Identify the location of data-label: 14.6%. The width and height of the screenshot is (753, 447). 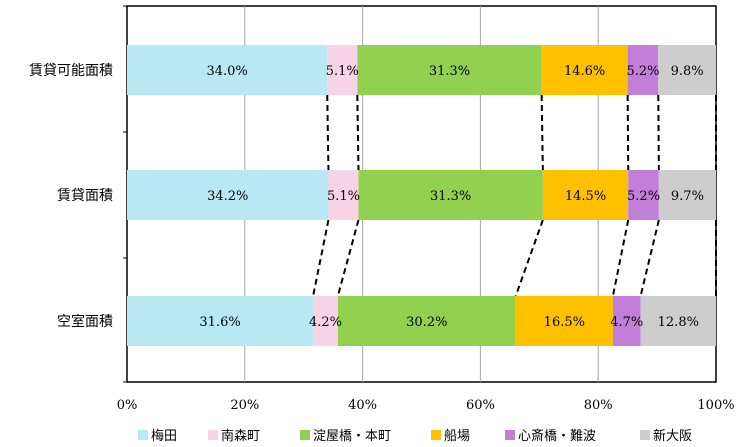
(584, 71).